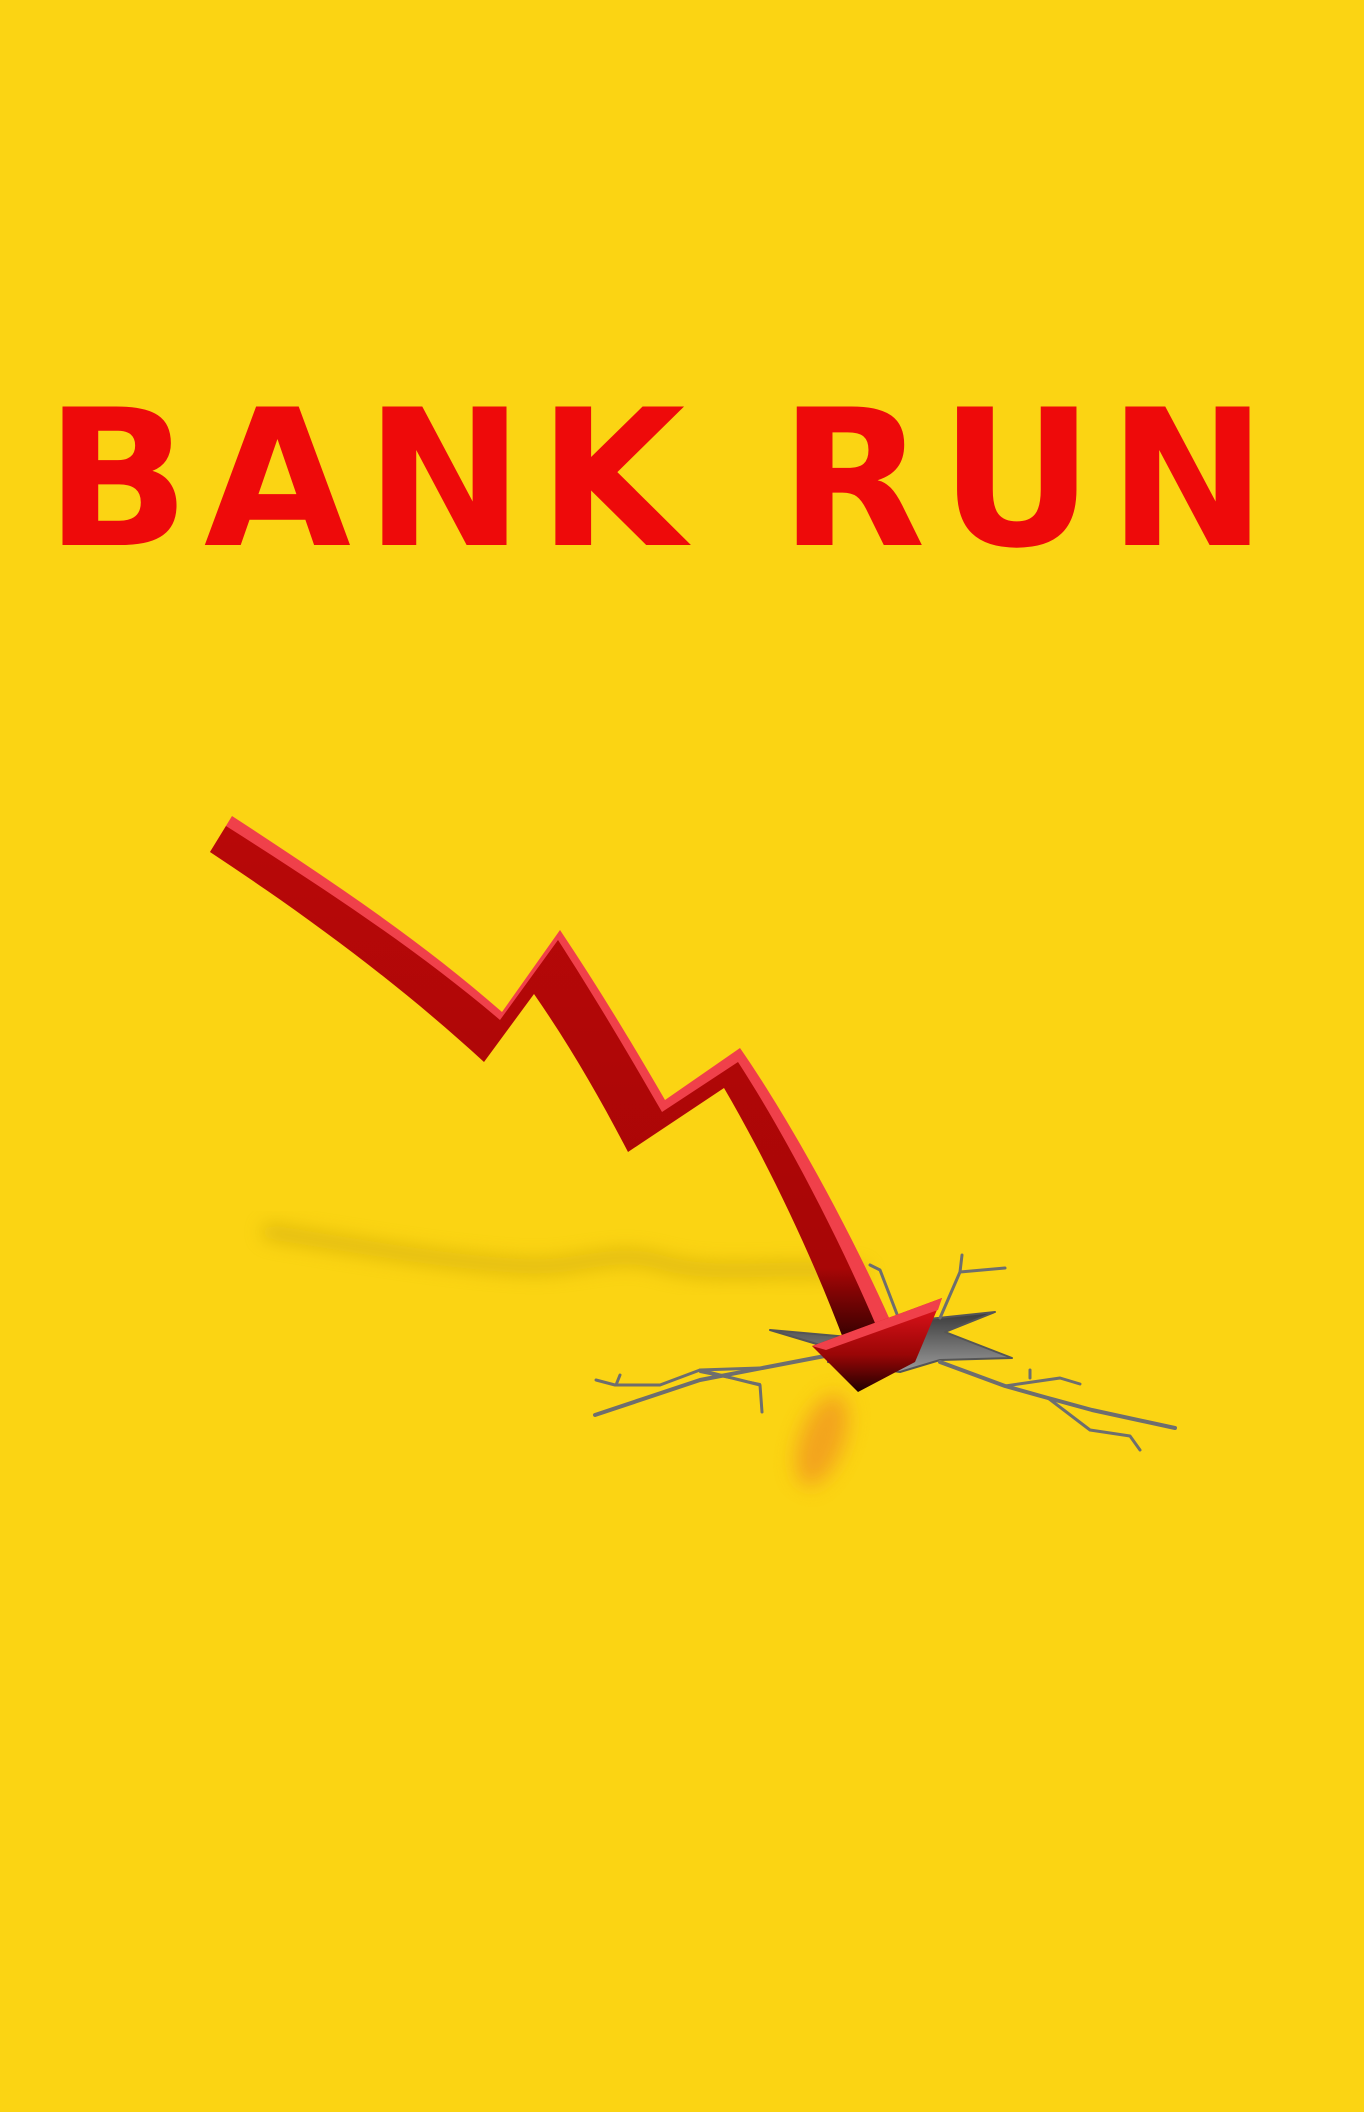 The height and width of the screenshot is (2112, 1364). I want to click on poster-title: BANK RUN, so click(663, 479).